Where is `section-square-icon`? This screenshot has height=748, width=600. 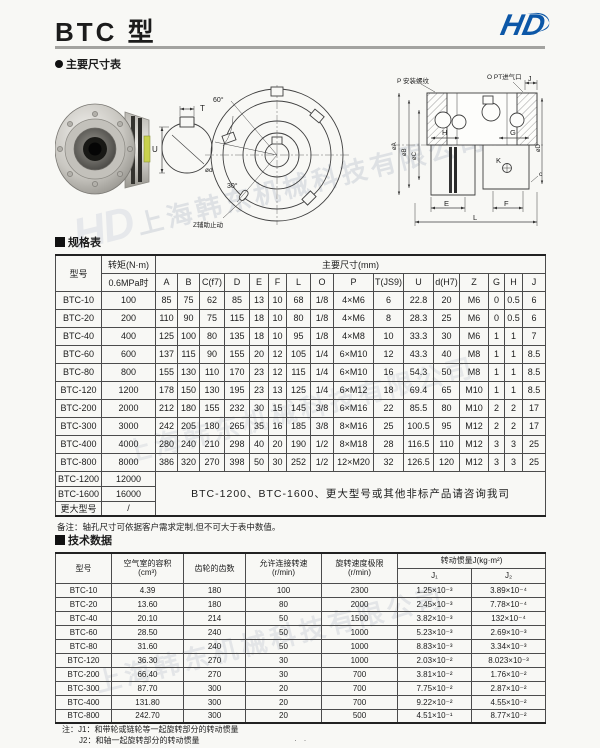
section-square-icon is located at coordinates (60, 540).